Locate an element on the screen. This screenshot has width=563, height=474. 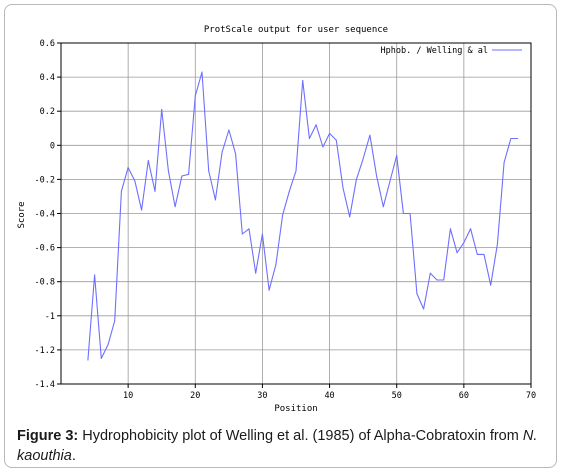
x-tick-label: 50 is located at coordinates (397, 396).